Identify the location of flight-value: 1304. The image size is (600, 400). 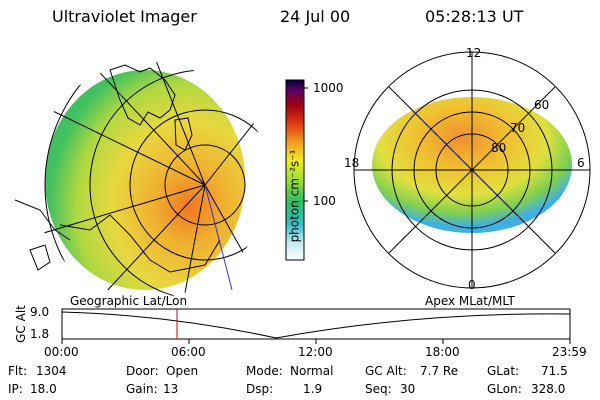
(51, 371).